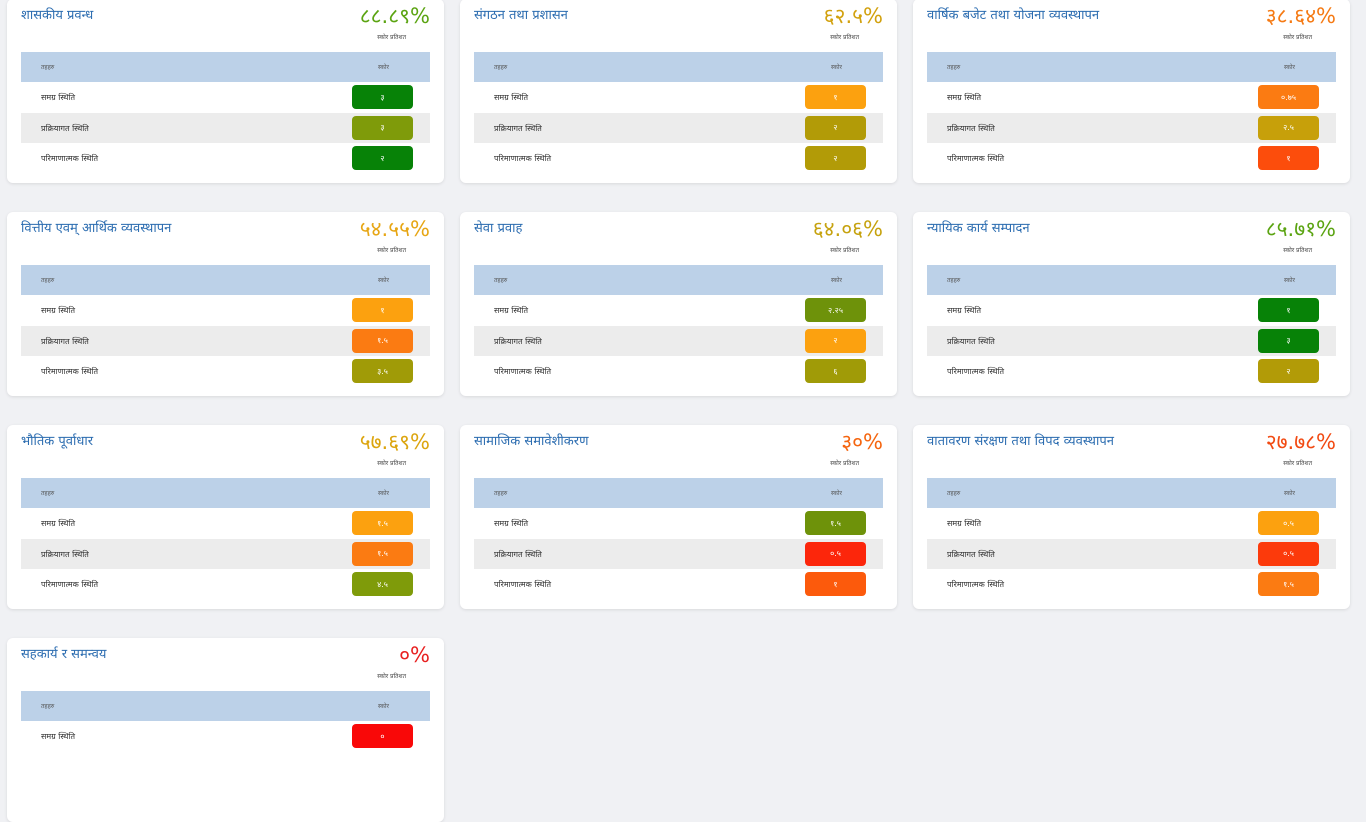  I want to click on table-row: समग्र स्थिति ०, so click(225, 736).